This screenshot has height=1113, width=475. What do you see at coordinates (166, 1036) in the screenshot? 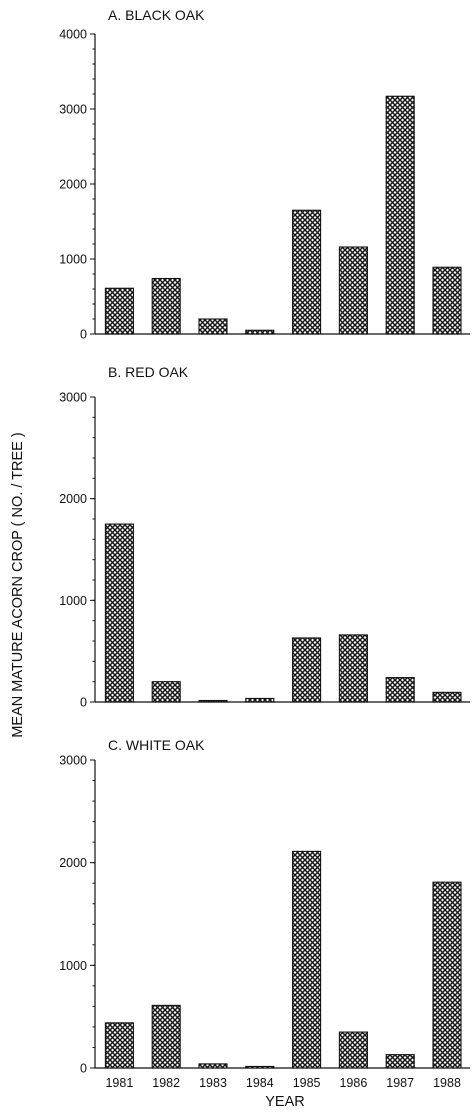
I see `bar-white-oak-1982` at bounding box center [166, 1036].